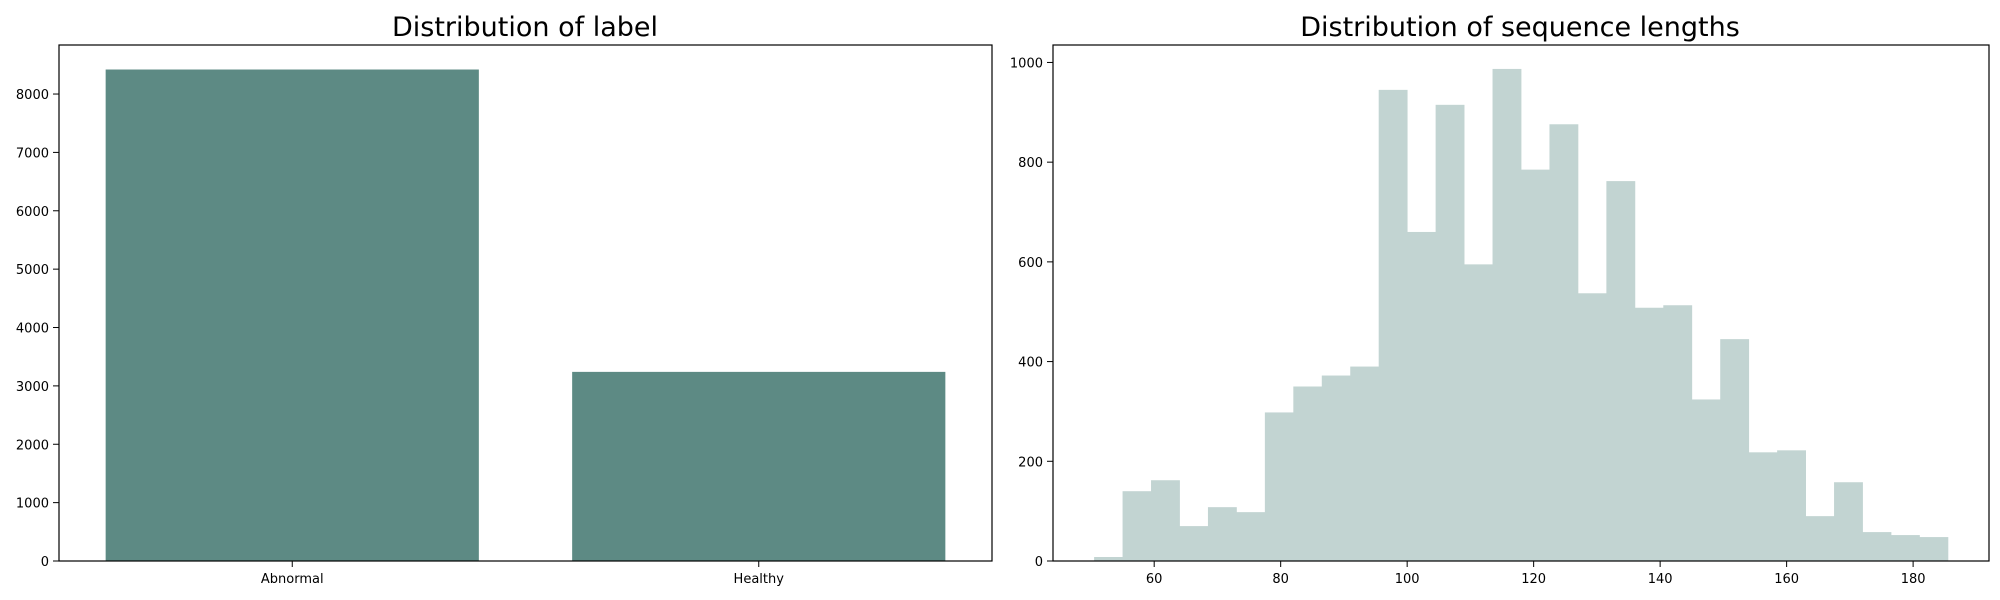  What do you see at coordinates (32, 329) in the screenshot?
I see `y-tick-label: 4000` at bounding box center [32, 329].